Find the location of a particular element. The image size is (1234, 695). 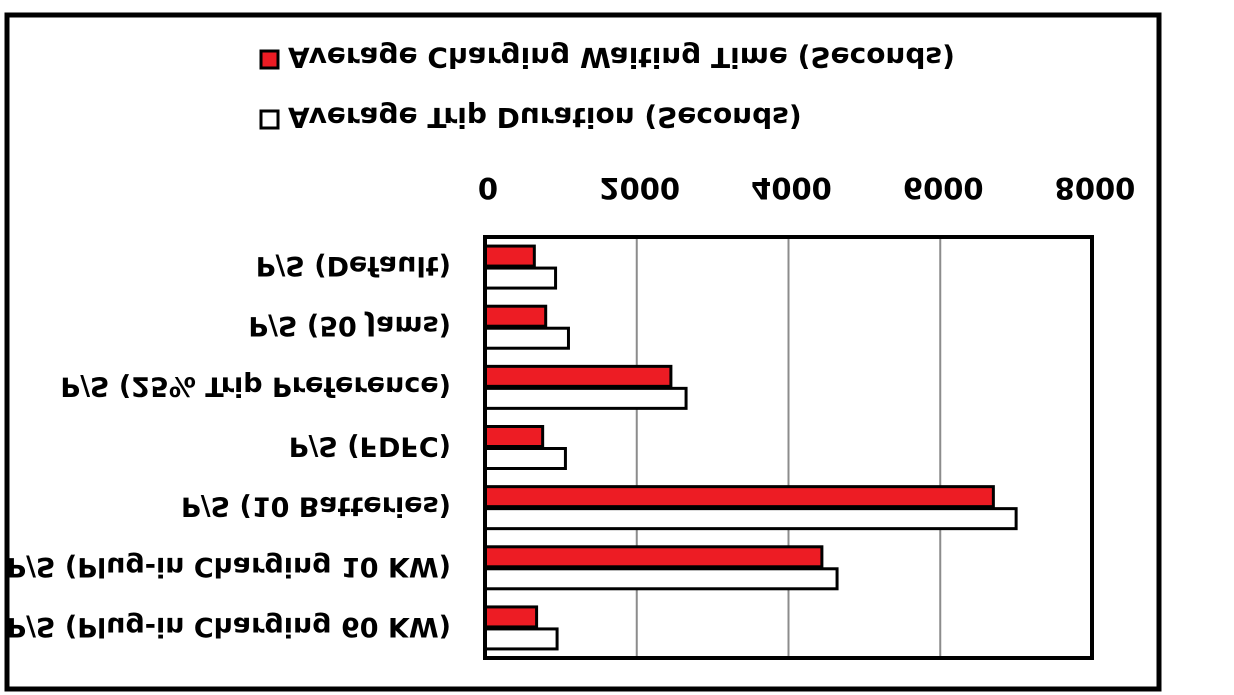

x-tick-label: 4000 is located at coordinates (791, 188).